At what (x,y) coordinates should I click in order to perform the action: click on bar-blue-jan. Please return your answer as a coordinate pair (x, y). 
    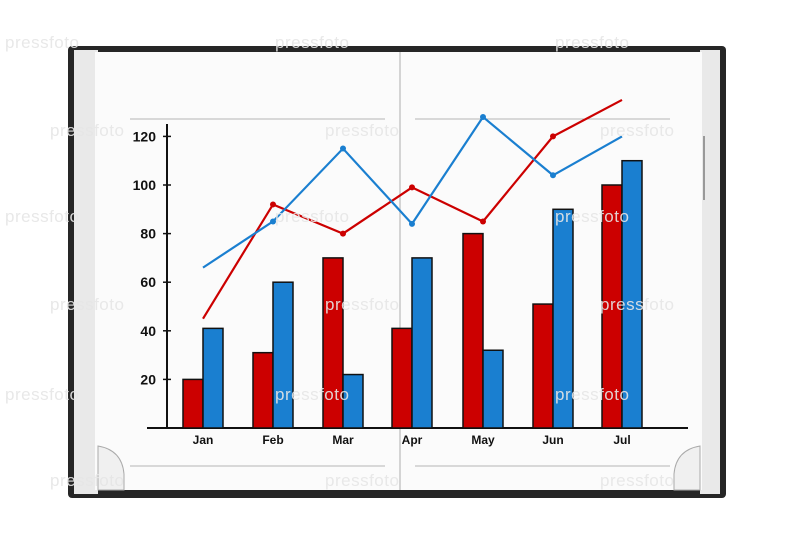
    Looking at the image, I should click on (213, 378).